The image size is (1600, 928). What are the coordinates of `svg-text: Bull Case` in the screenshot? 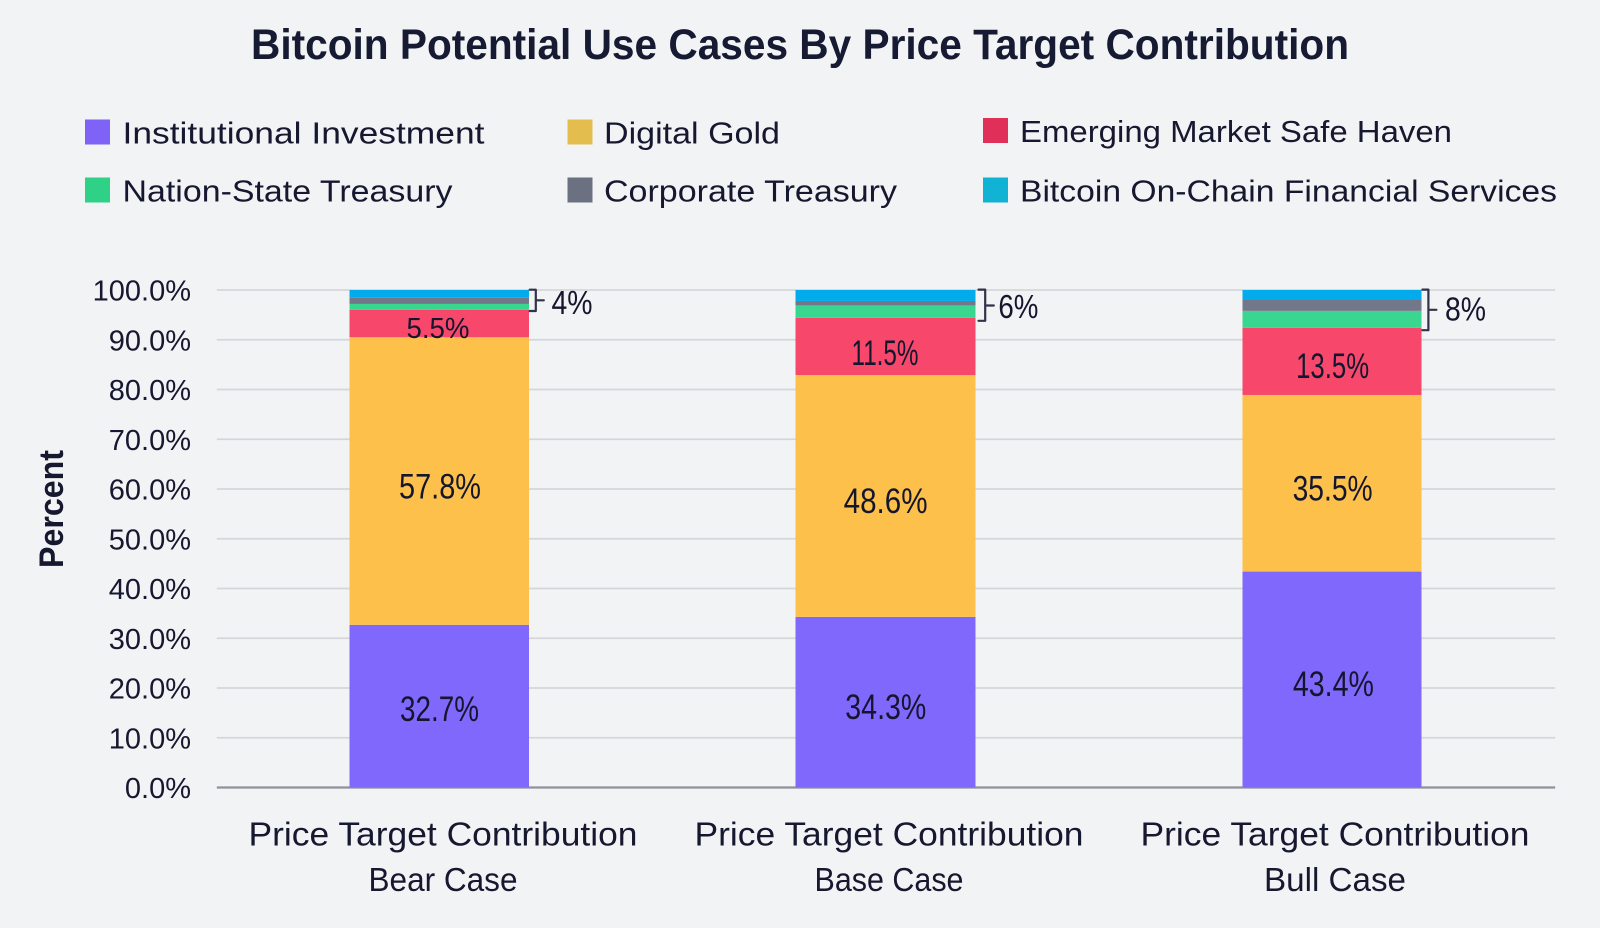 It's located at (1335, 879).